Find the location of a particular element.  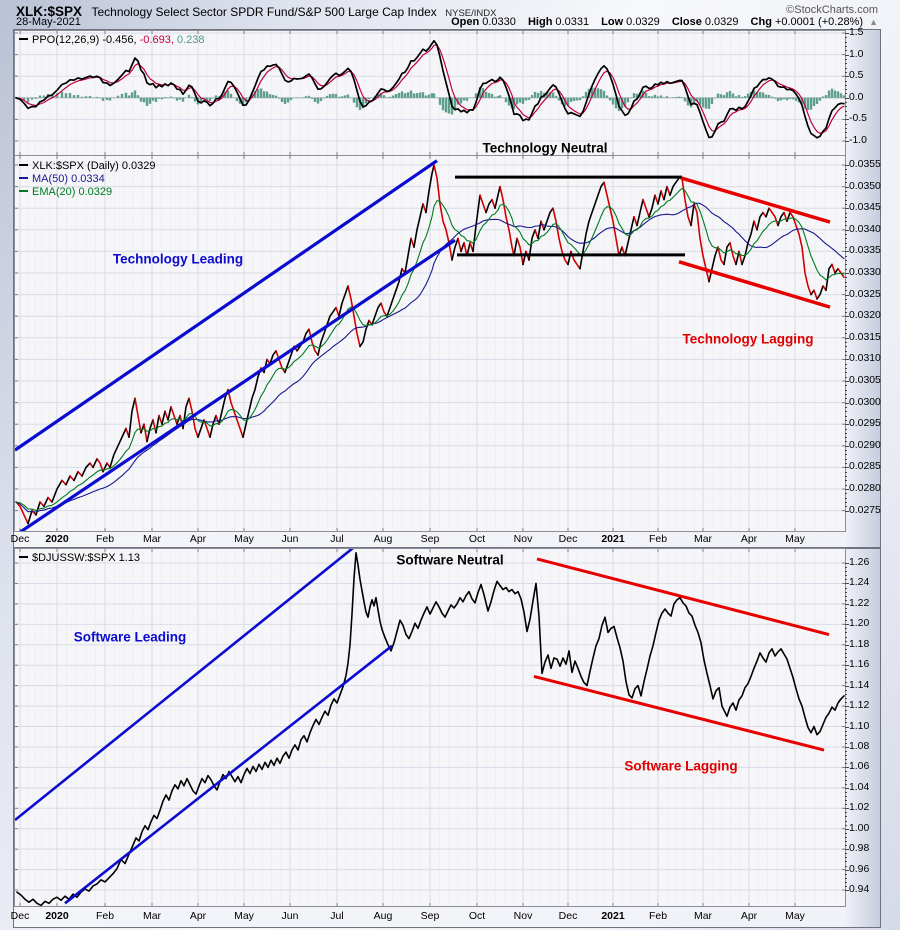

ppo-signal-value: -0.693, is located at coordinates (156, 40).